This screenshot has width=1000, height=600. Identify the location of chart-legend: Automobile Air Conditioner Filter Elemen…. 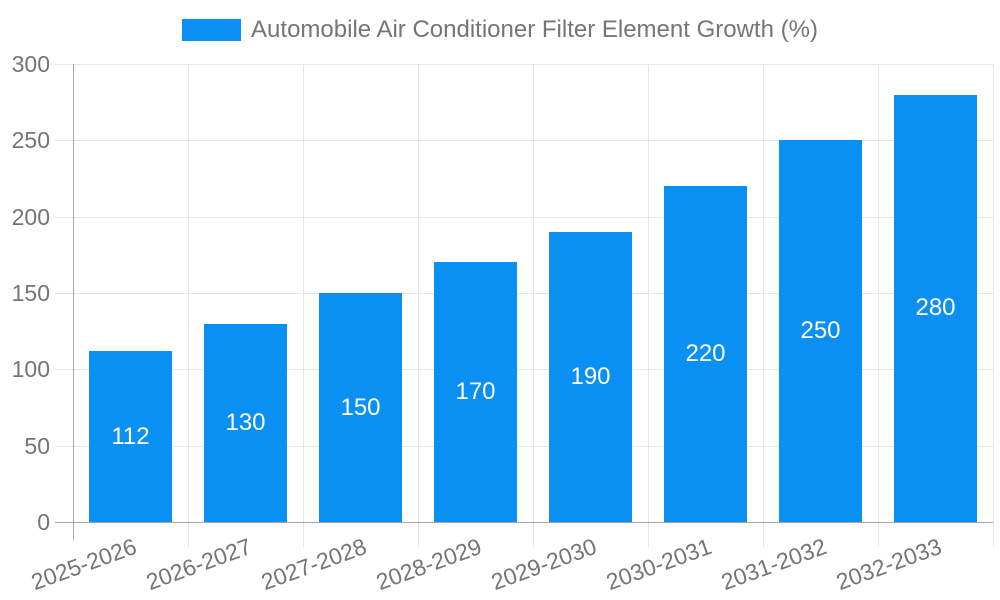
(500, 30).